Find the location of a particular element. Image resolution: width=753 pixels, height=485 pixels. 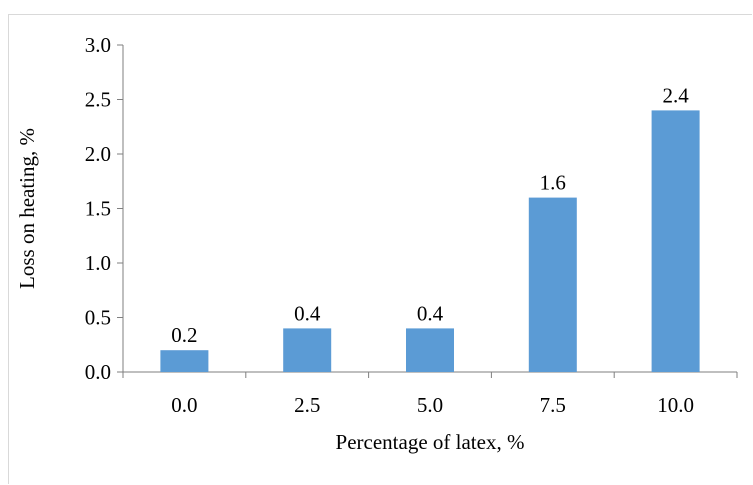

data-label: 2.4 is located at coordinates (675, 95).